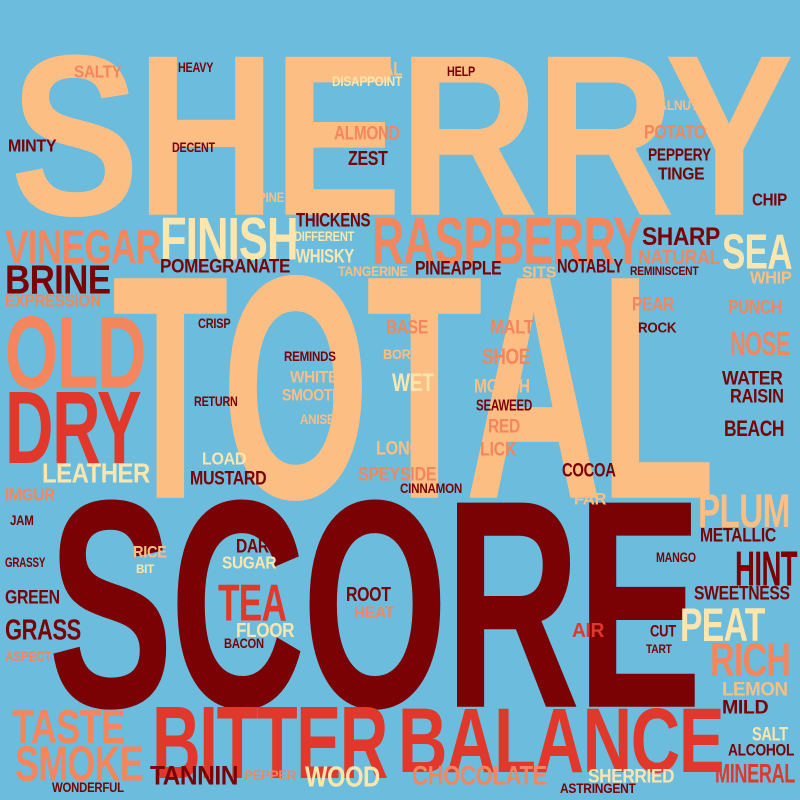 This screenshot has height=800, width=800. Describe the element at coordinates (342, 776) in the screenshot. I see `word-wood: WOOD` at that location.